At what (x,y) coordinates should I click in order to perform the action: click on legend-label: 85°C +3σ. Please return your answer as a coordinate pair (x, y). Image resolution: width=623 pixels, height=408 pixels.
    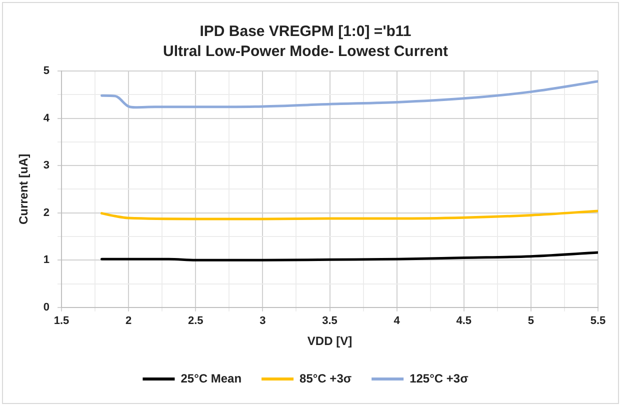
    Looking at the image, I should click on (326, 378).